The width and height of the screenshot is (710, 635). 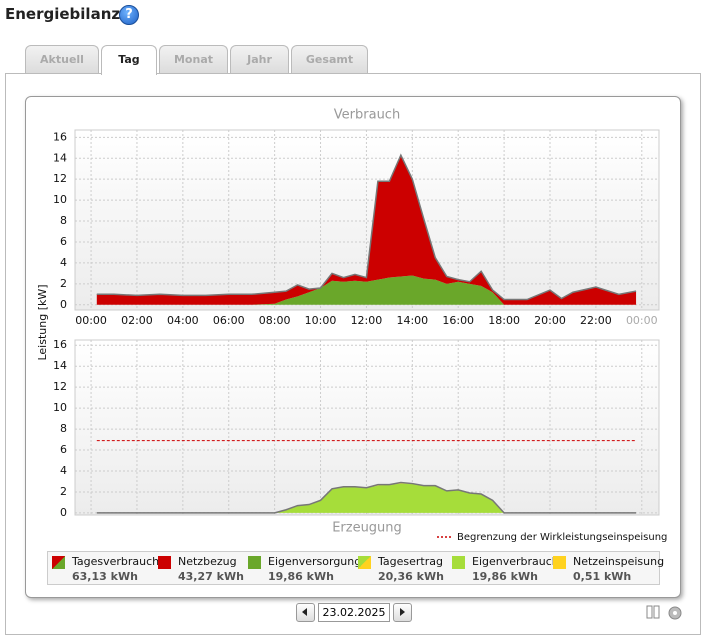 What do you see at coordinates (458, 320) in the screenshot?
I see `x-tick-label: 16:00` at bounding box center [458, 320].